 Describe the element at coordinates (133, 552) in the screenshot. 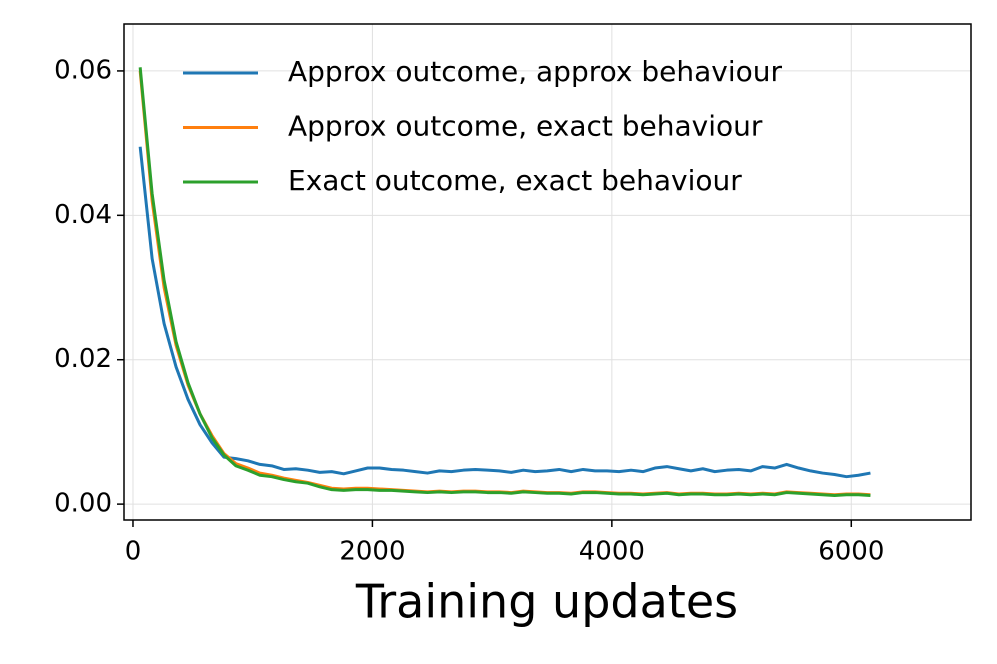

I see `x-tick-label: 0` at that location.